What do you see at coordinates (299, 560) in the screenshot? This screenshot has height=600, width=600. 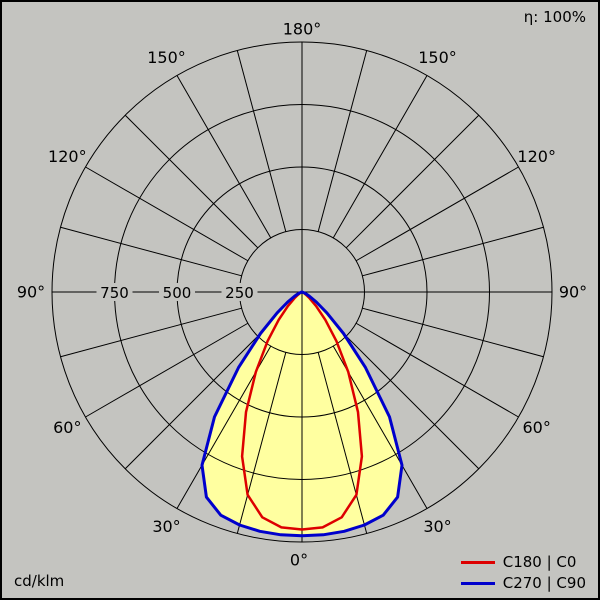 I see `svg-text: 0°` at bounding box center [299, 560].